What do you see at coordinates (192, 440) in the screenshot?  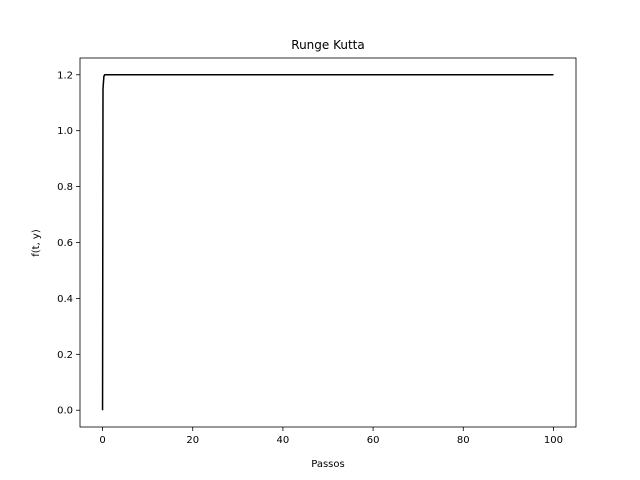 I see `x-tick-label: 20` at bounding box center [192, 440].